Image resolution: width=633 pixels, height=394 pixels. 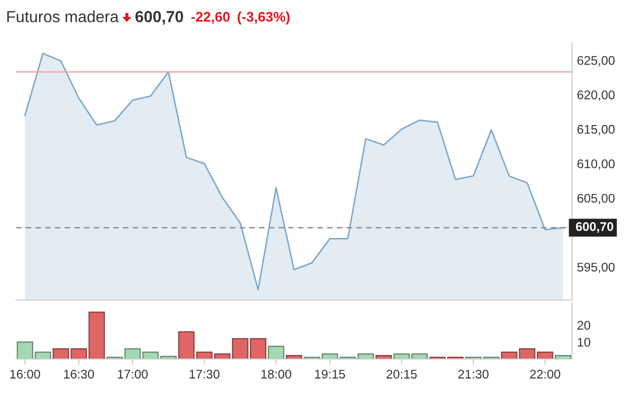 I want to click on ref-line-label: 600,70, so click(x=595, y=227).